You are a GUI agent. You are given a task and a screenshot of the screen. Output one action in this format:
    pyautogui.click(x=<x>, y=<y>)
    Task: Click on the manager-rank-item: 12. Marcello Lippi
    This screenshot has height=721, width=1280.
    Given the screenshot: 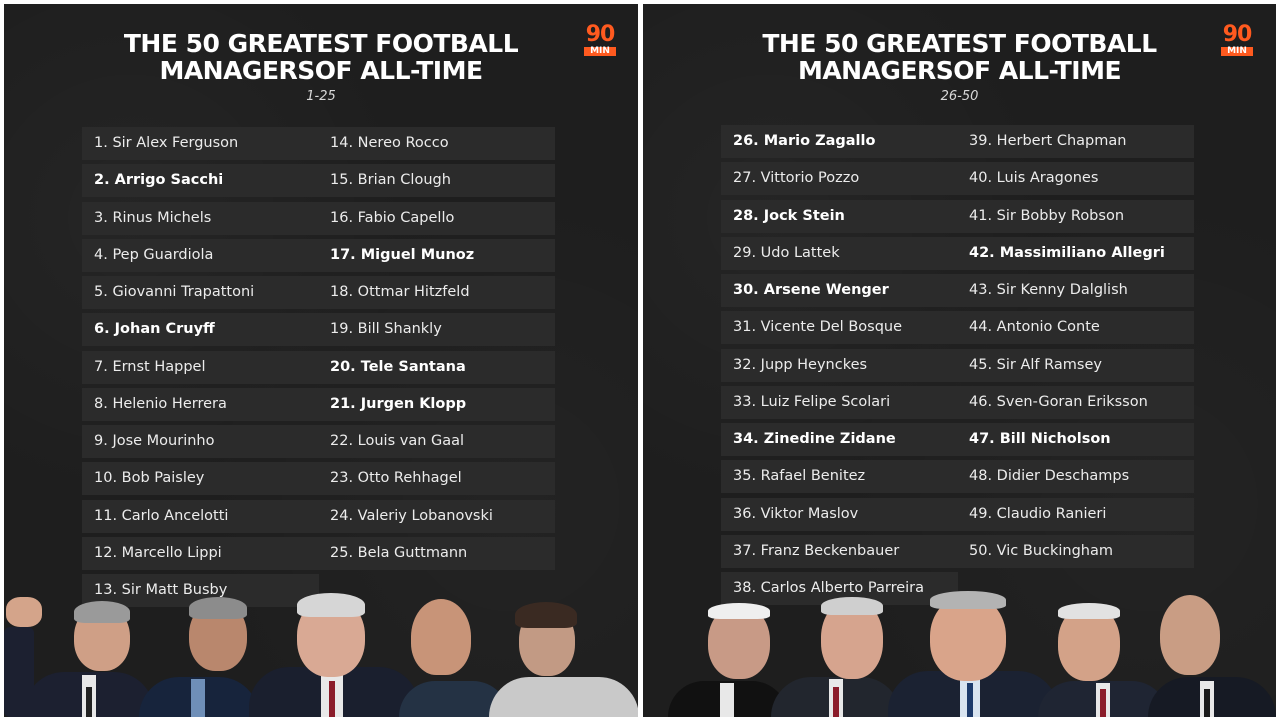 What is the action you would take?
    pyautogui.click(x=200, y=553)
    